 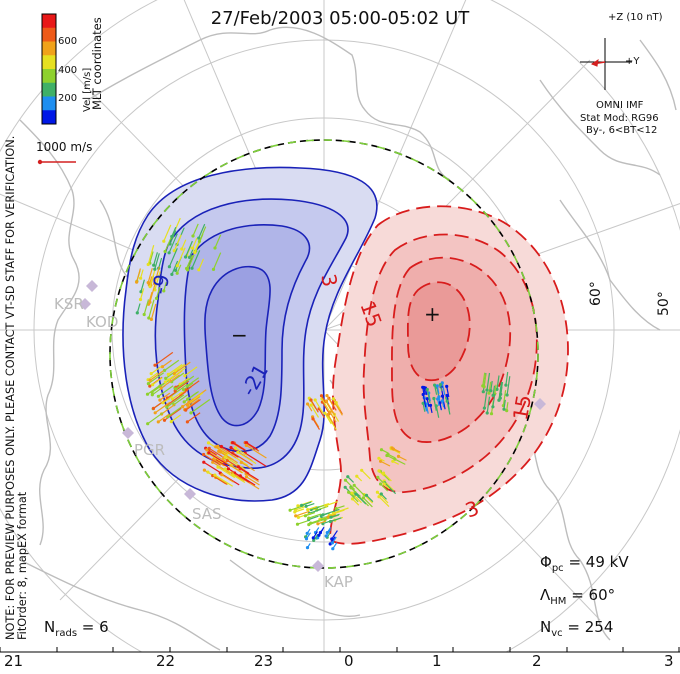 I want to click on n-vc-value: 254, so click(x=599, y=627).